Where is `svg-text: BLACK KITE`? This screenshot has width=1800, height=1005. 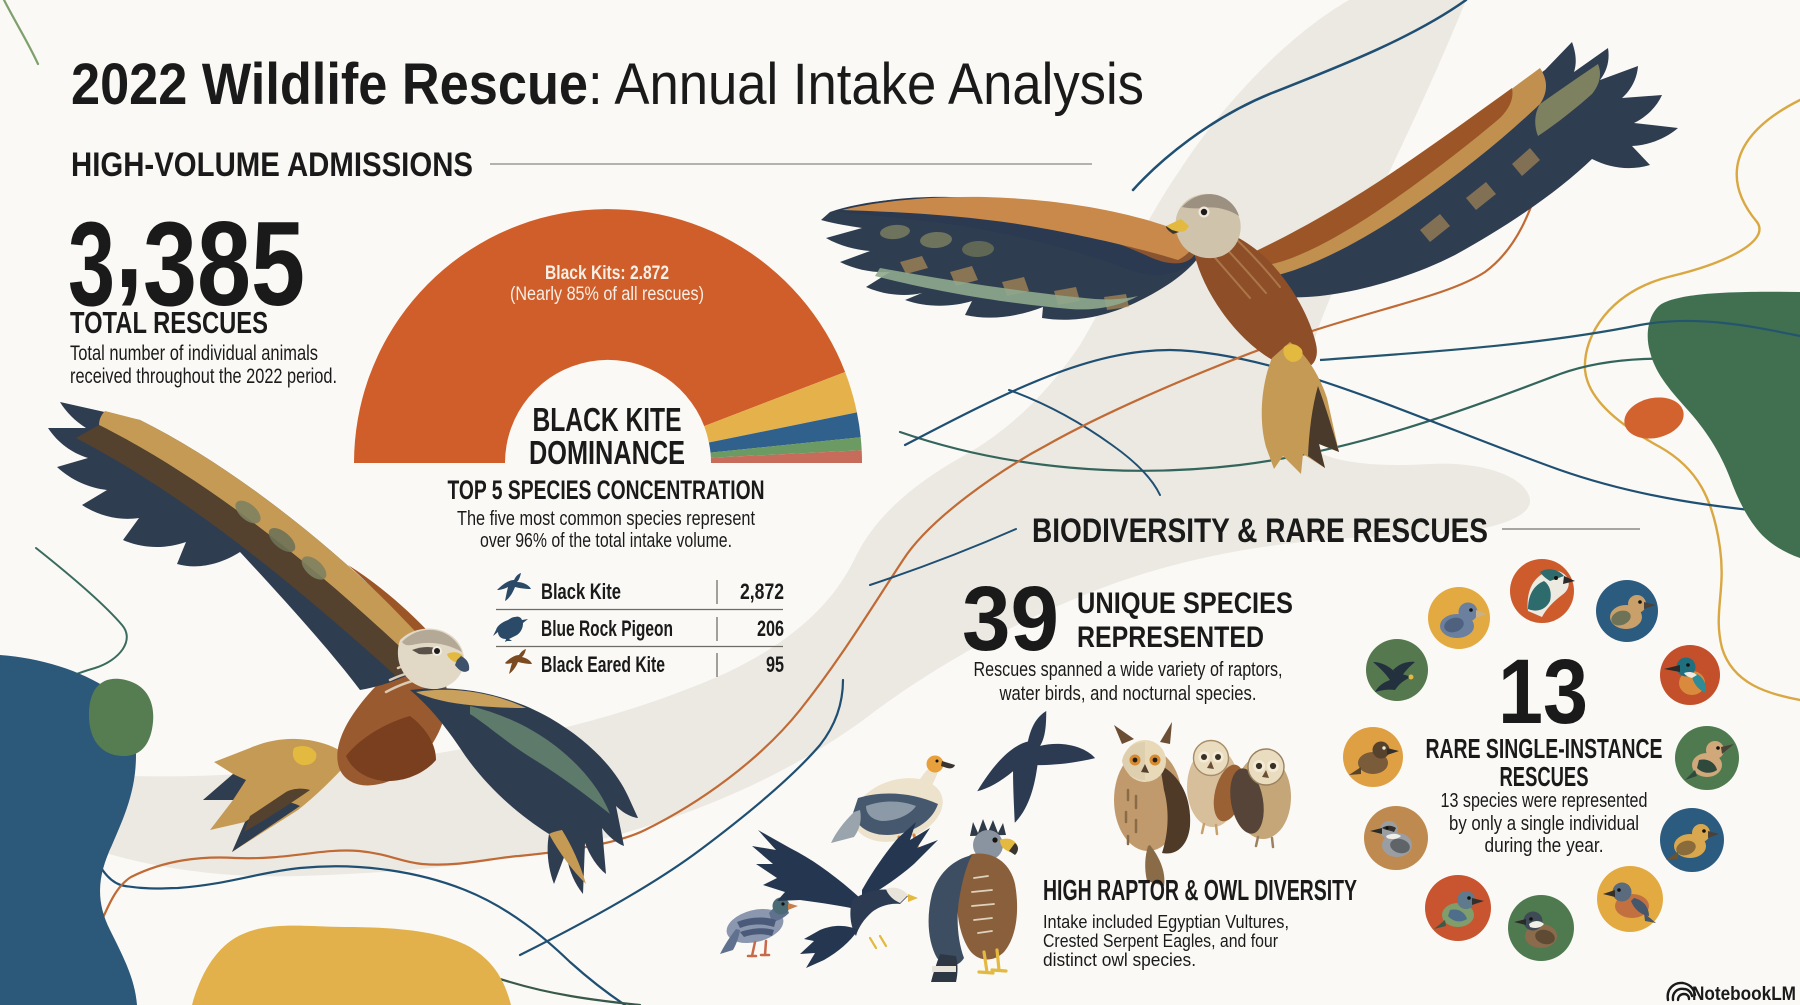 svg-text: BLACK KITE is located at coordinates (607, 419).